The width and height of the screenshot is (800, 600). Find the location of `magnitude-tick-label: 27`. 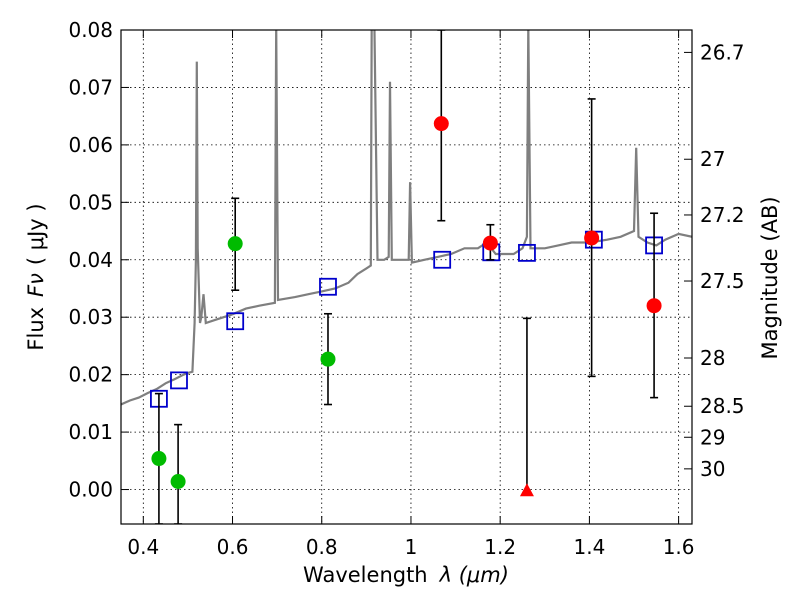

magnitude-tick-label: 27 is located at coordinates (712, 159).